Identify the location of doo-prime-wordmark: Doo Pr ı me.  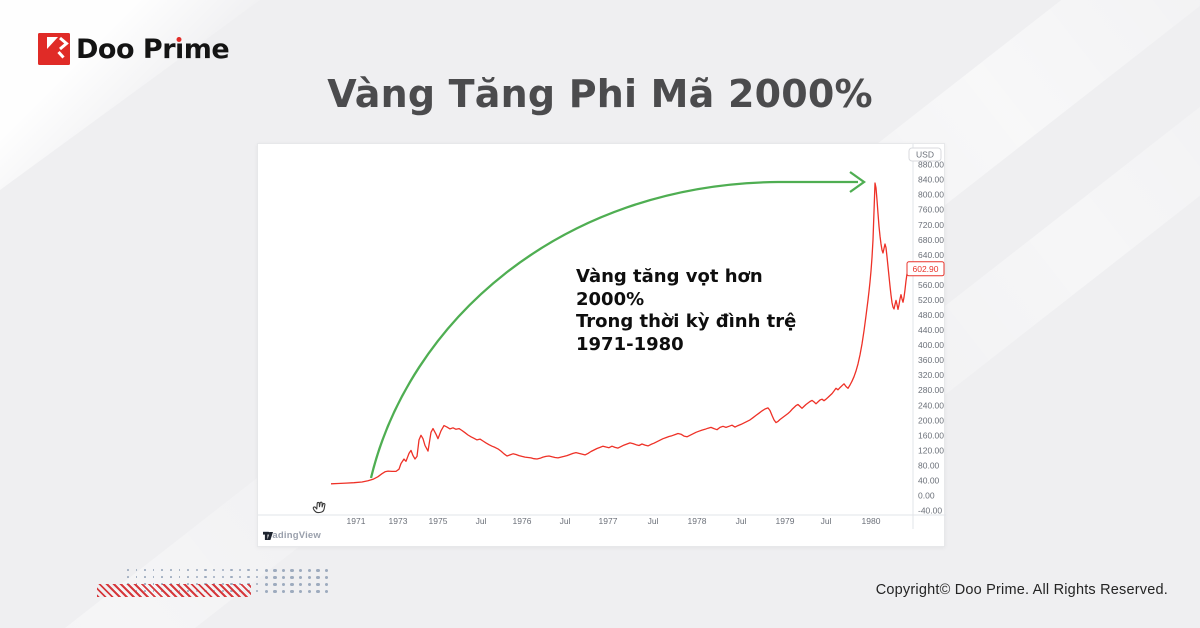
(153, 49).